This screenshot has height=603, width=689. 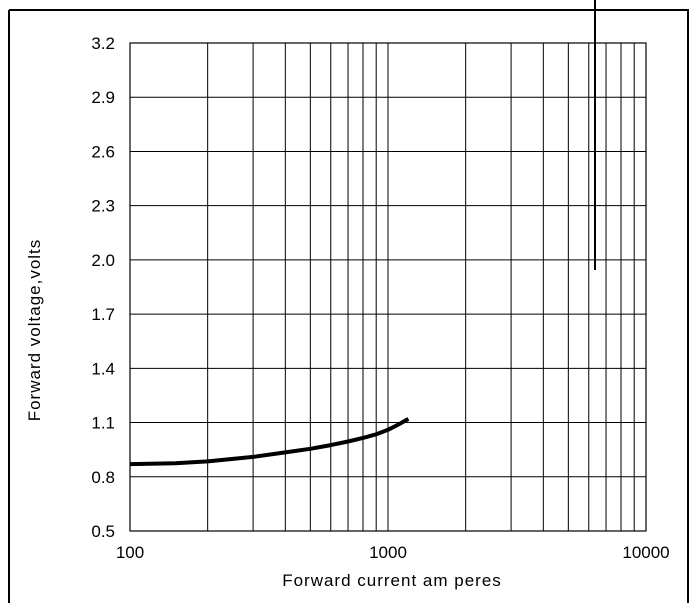 I want to click on y-tick-label: 1.1, so click(x=103, y=423).